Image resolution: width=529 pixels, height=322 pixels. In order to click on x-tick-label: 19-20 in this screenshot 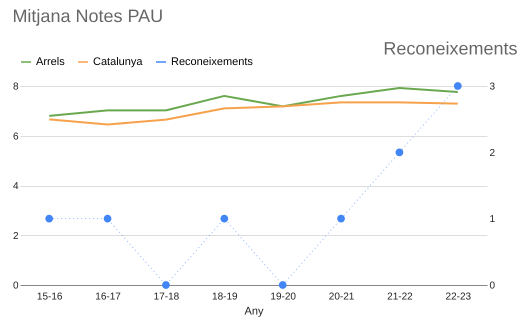, I will do `click(283, 297)`.